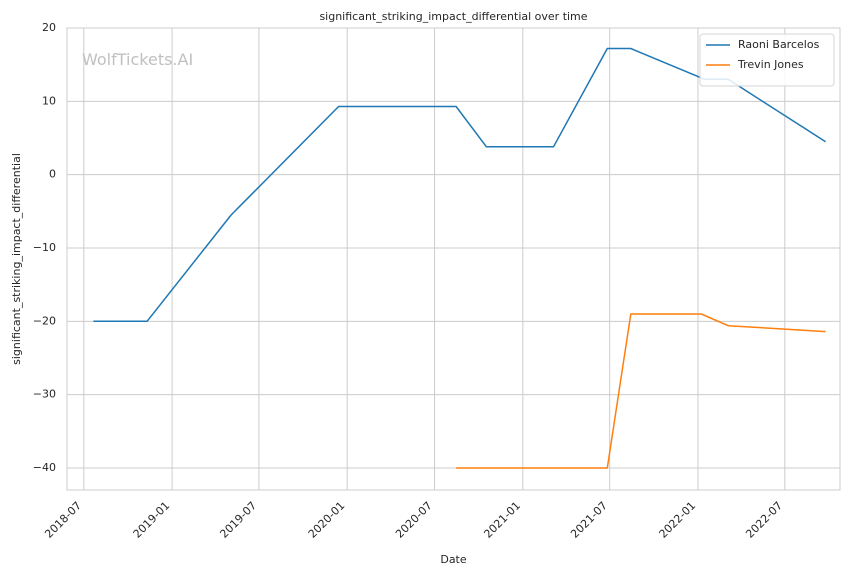 The height and width of the screenshot is (579, 850). I want to click on x-tick-label: 2020-01, so click(327, 520).